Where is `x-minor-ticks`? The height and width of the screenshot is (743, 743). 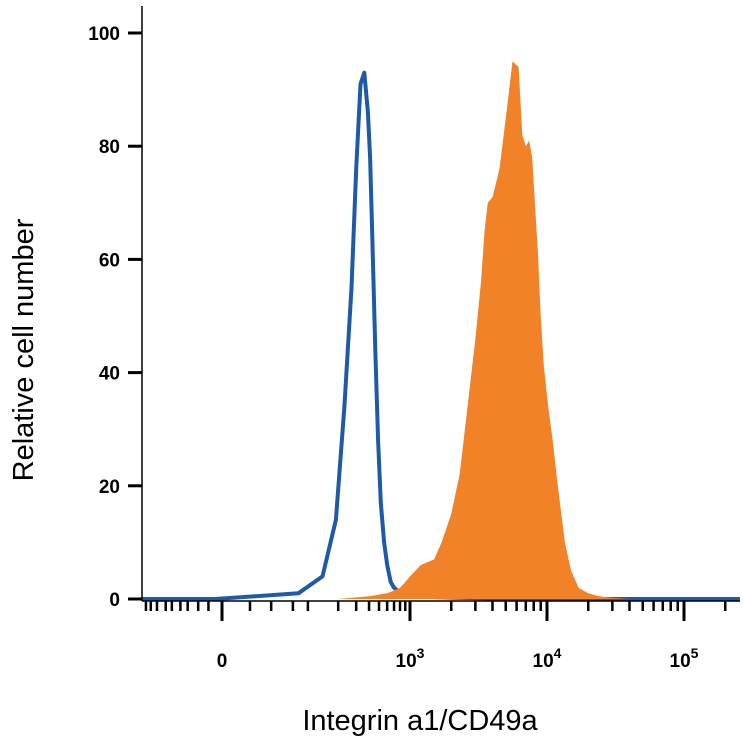 x-minor-ticks is located at coordinates (435, 606).